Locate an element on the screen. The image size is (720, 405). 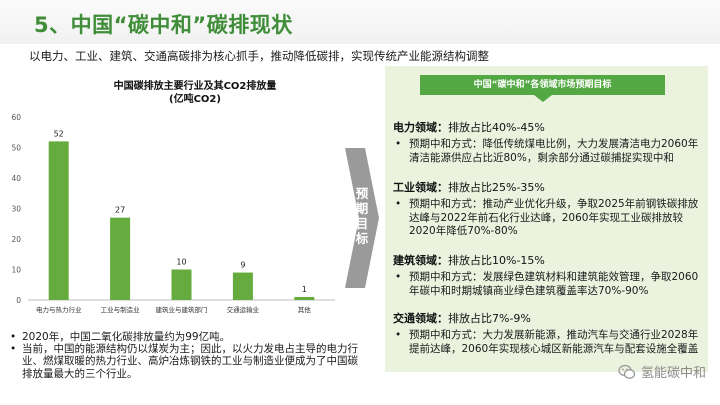
watermark-text: 氢能碳中和 is located at coordinates (673, 373).